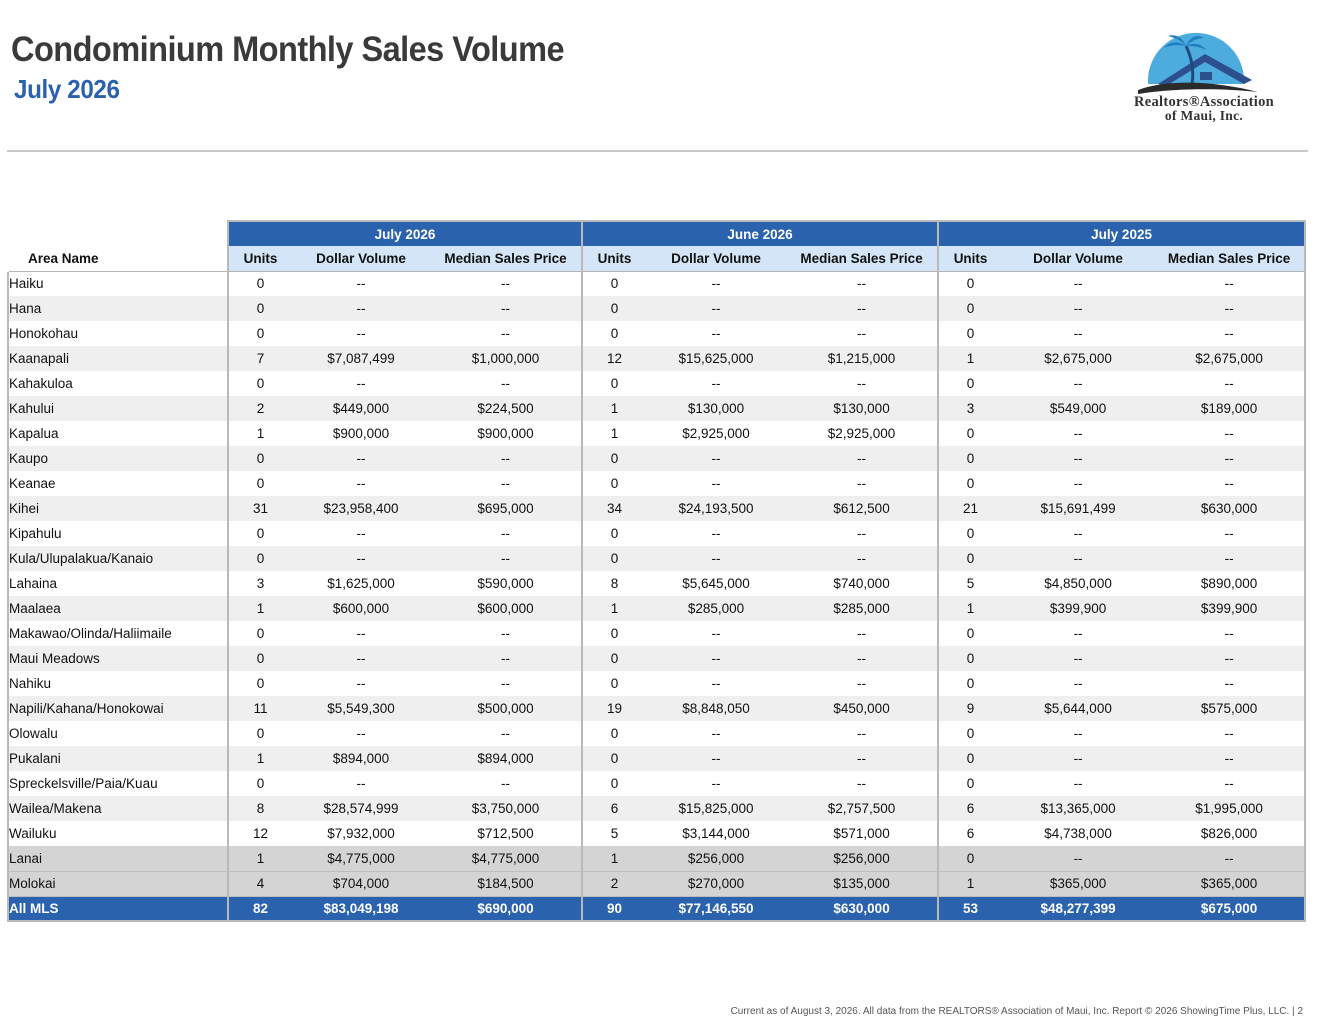 The width and height of the screenshot is (1332, 1023). Describe the element at coordinates (259, 884) in the screenshot. I see `units-cell: 4` at that location.